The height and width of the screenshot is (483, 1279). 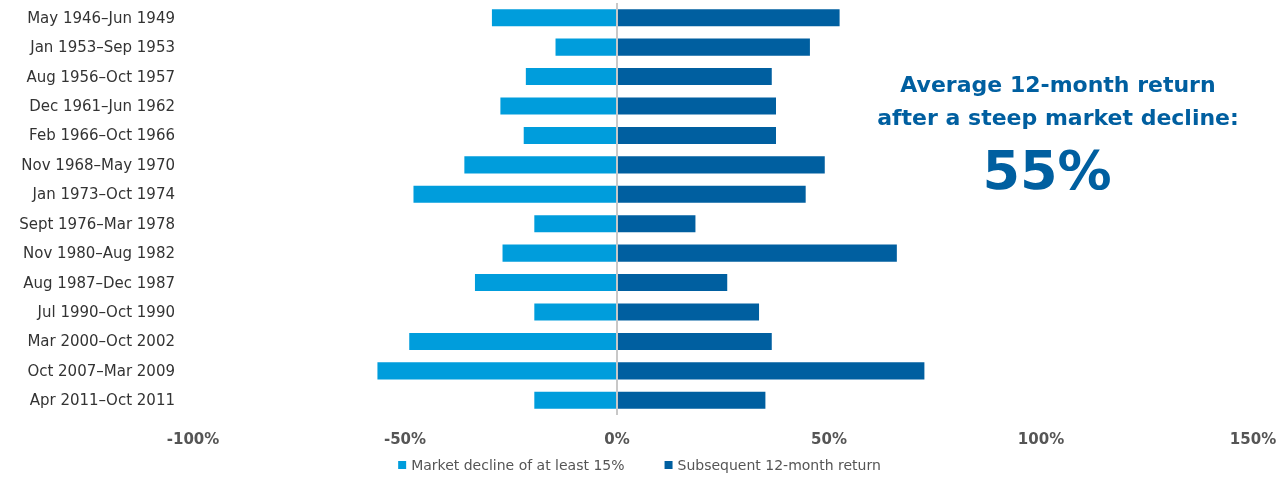 What do you see at coordinates (193, 438) in the screenshot?
I see `x-tick-label: -100%` at bounding box center [193, 438].